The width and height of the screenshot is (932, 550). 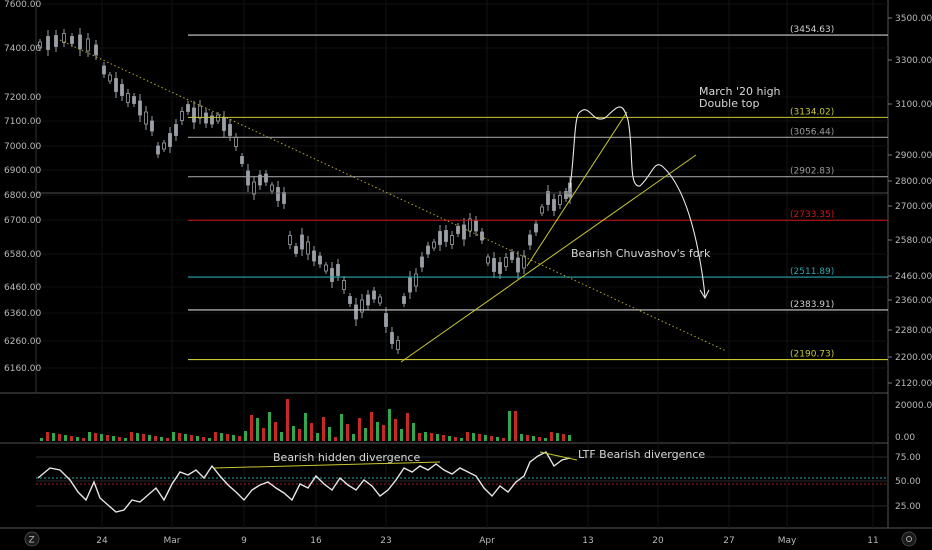 I want to click on left-tick-label: 6360.00, so click(x=22, y=314).